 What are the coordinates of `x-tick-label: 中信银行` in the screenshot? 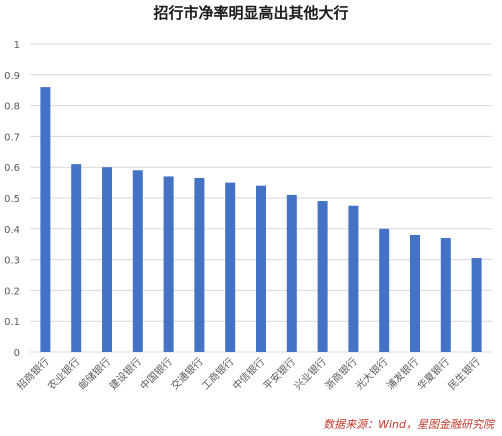 It's located at (248, 373).